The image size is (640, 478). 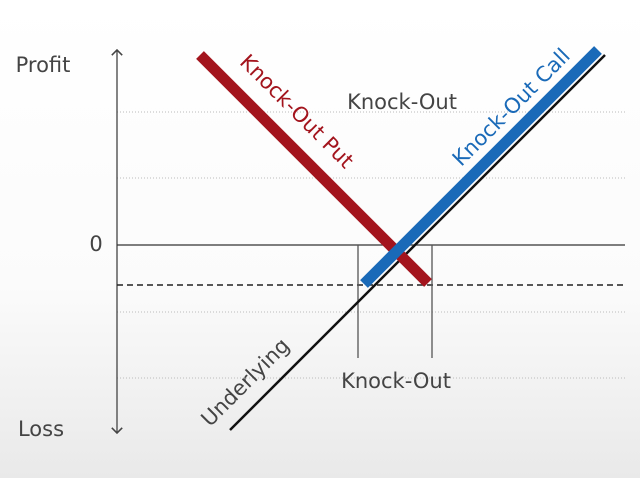 I want to click on loss-label: Loss, so click(x=41, y=429).